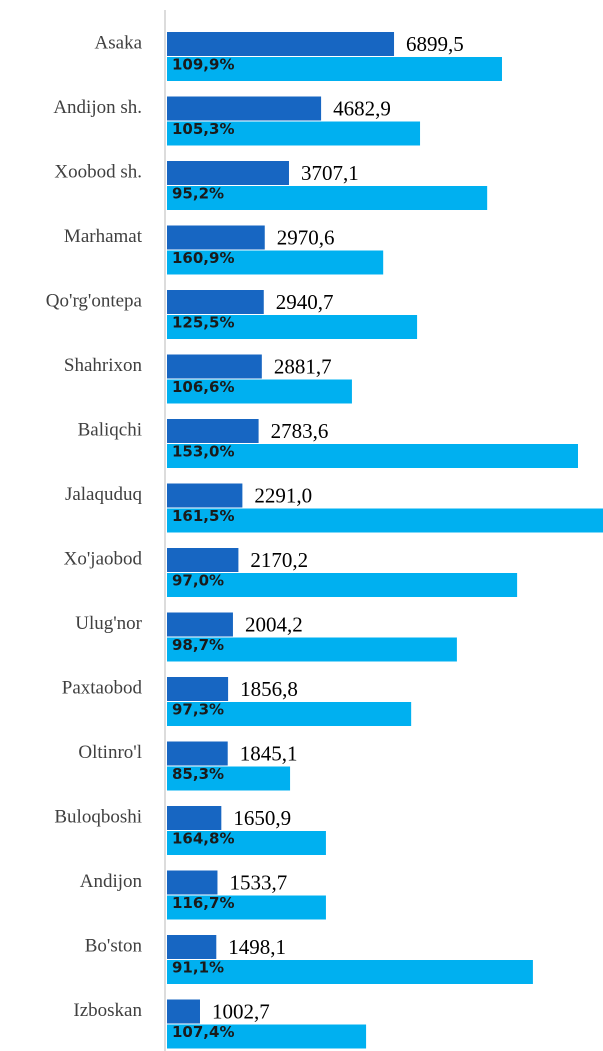  Describe the element at coordinates (203, 65) in the screenshot. I see `percent-label: 109,9%` at that location.